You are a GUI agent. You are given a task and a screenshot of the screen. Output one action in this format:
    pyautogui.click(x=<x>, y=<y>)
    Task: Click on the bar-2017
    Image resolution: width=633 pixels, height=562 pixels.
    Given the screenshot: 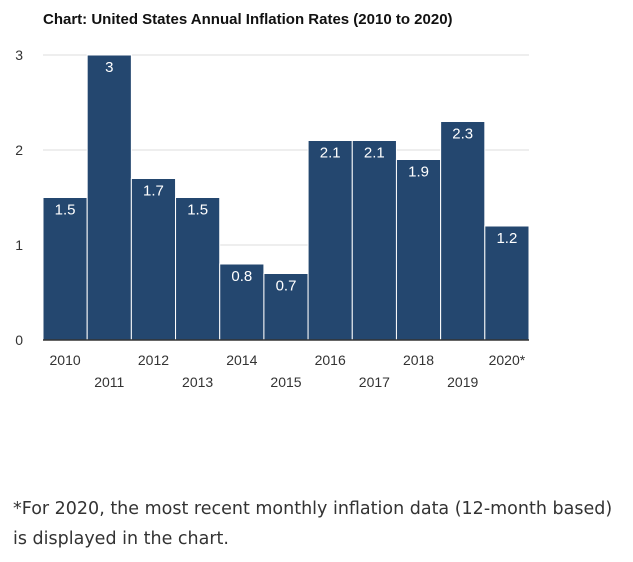 What is the action you would take?
    pyautogui.click(x=374, y=240)
    